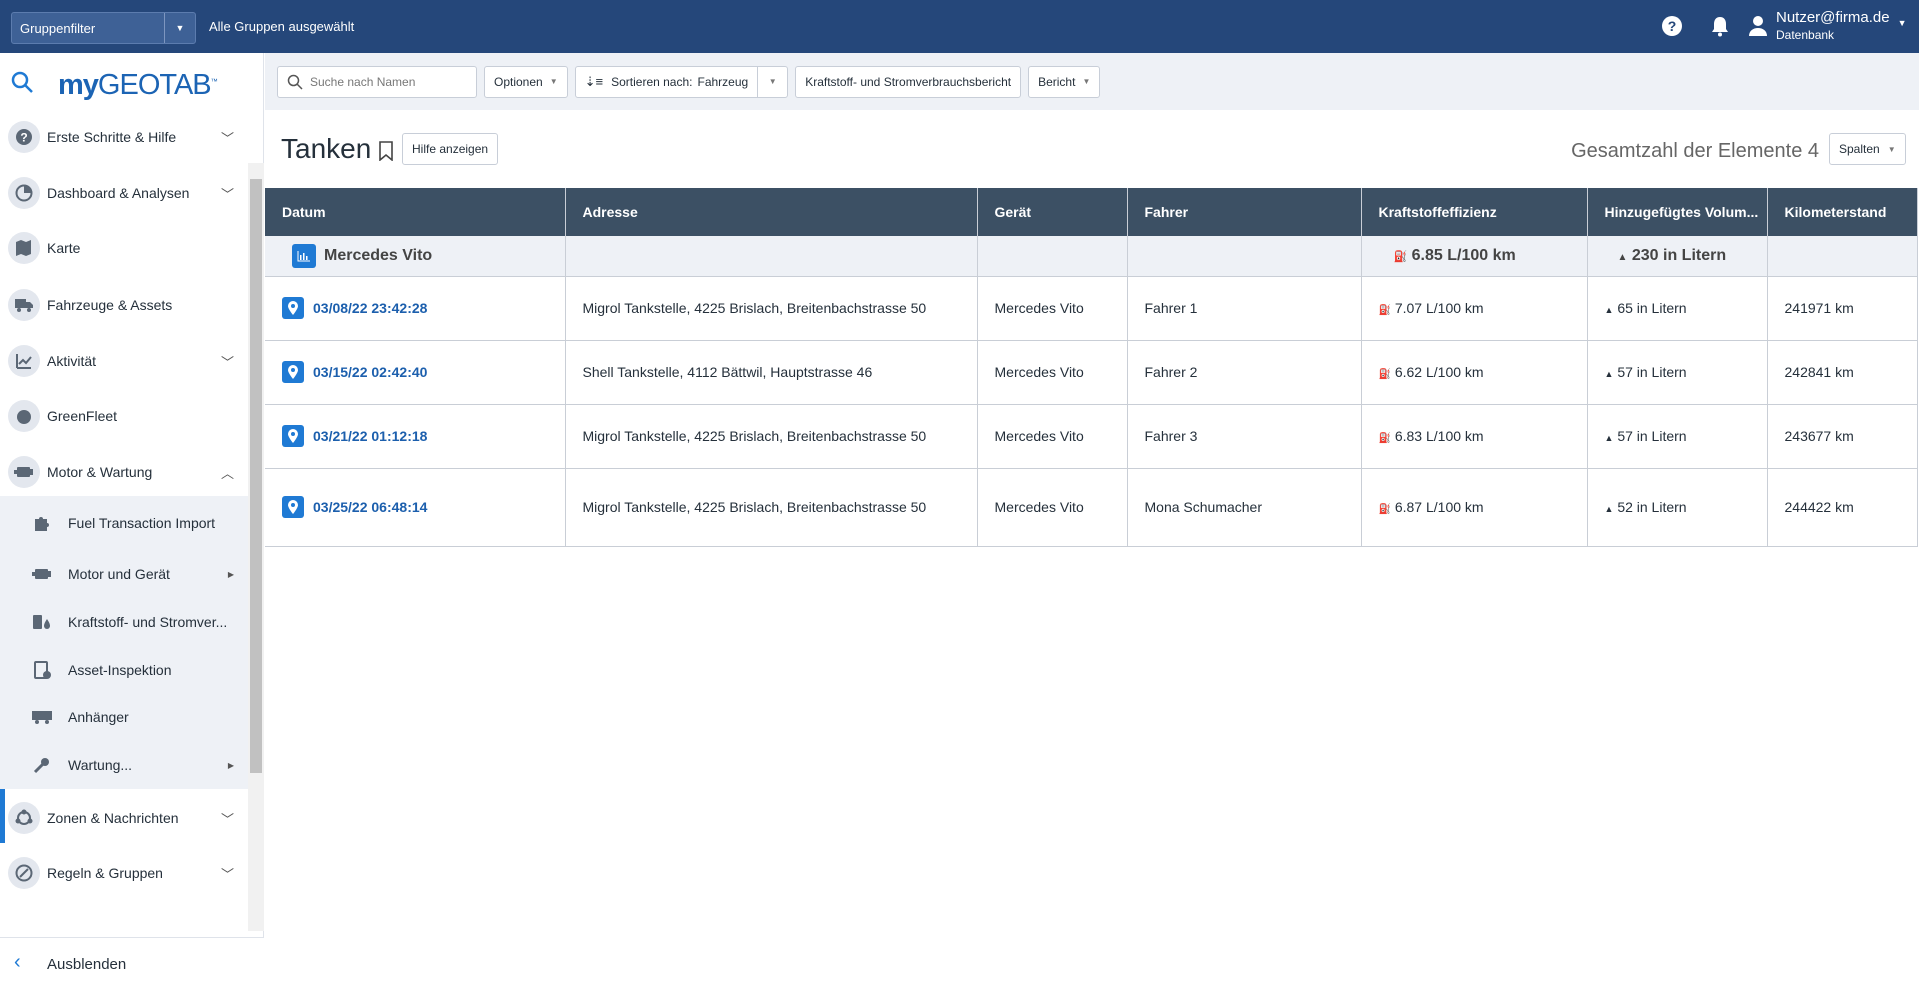  Describe the element at coordinates (42, 765) in the screenshot. I see `wrench-icon` at that location.